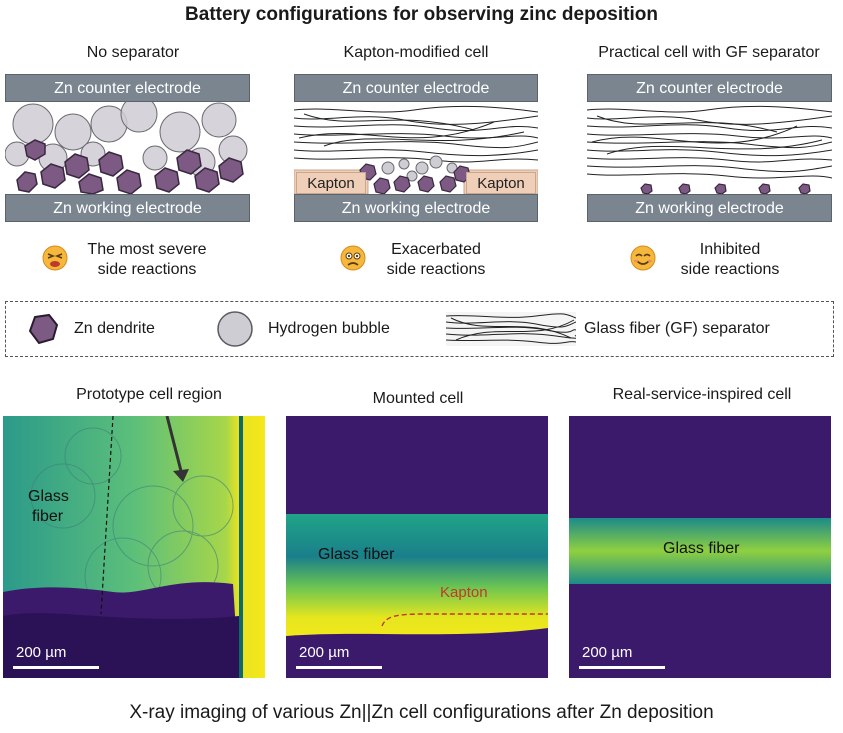 The height and width of the screenshot is (733, 843). I want to click on panel-title-no-separator: No separator, so click(133, 52).